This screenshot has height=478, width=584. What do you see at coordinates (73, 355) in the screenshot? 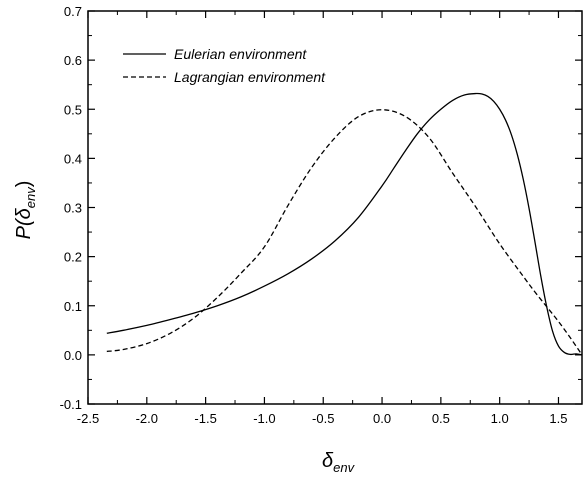
I see `y-tick-label: 0.0` at bounding box center [73, 355].